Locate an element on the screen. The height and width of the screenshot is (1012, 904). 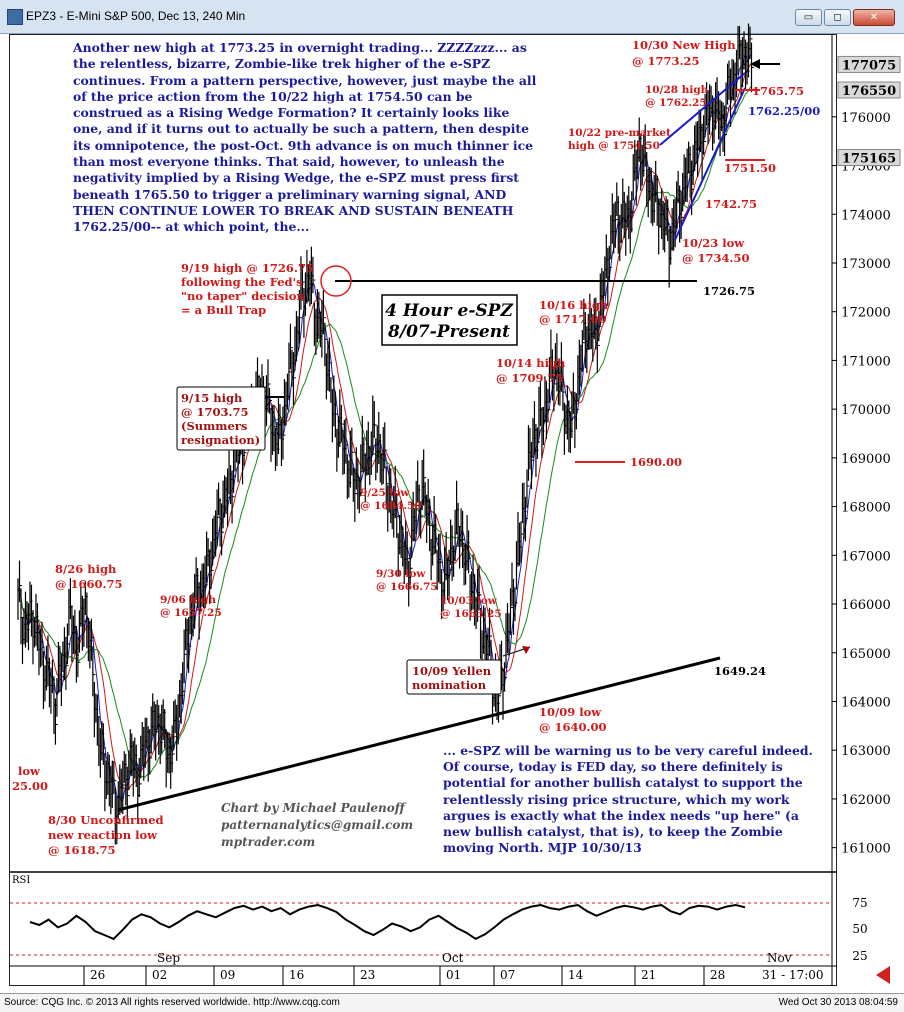
level-label-1765: 1765.75 is located at coordinates (778, 91).